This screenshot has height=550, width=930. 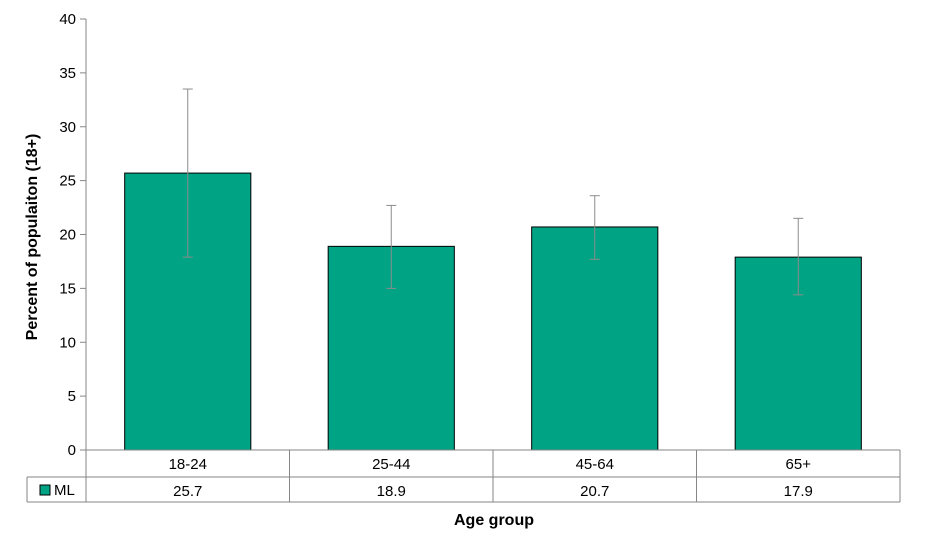 I want to click on data-label: 17.9, so click(x=798, y=491).